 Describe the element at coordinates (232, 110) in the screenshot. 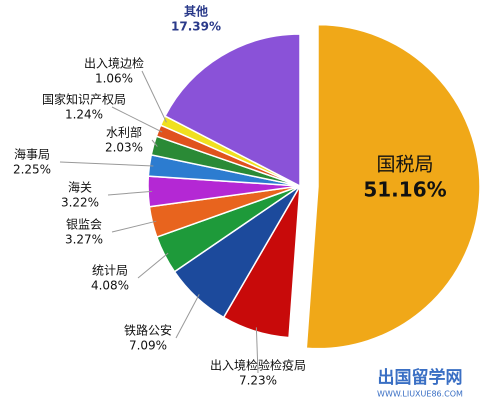

I see `pie-slice` at that location.